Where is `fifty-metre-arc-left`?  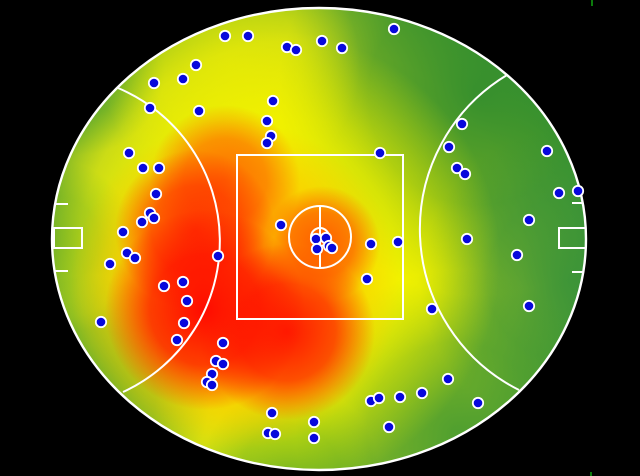 fifty-metre-arc-left is located at coordinates (169, 240).